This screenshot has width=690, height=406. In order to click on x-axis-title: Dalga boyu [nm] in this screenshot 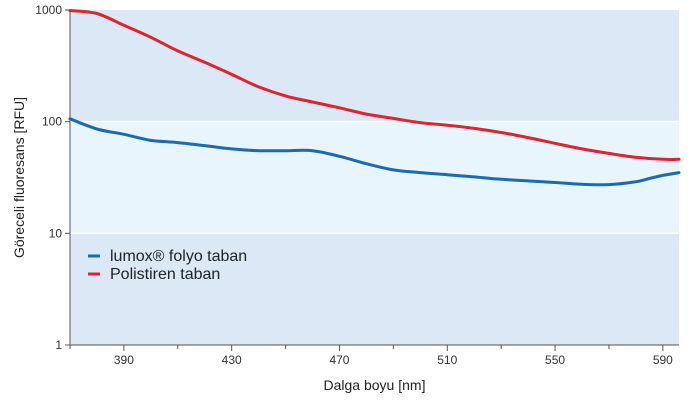, I will do `click(375, 385)`.